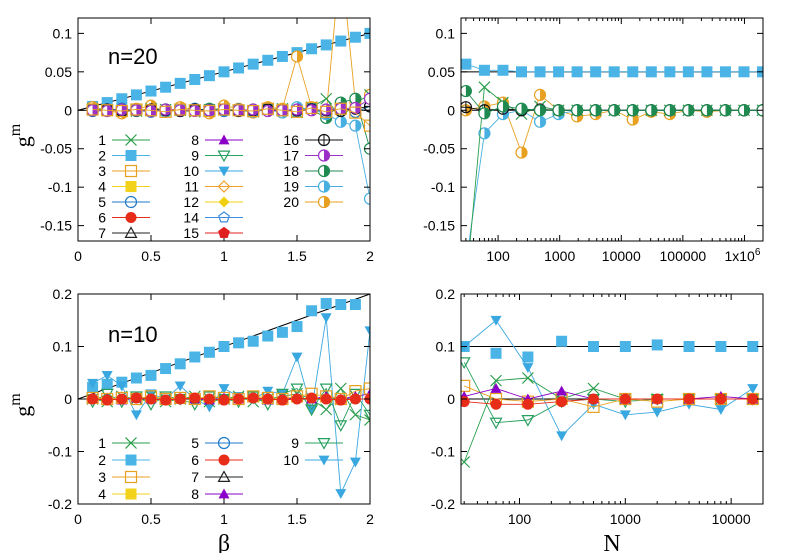 The height and width of the screenshot is (553, 790). What do you see at coordinates (191, 233) in the screenshot?
I see `legend-label: 15` at bounding box center [191, 233].